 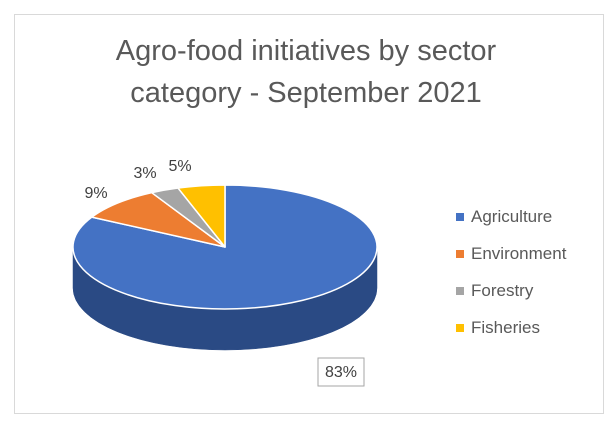 I want to click on data-label-agriculture: 83%, so click(x=341, y=372).